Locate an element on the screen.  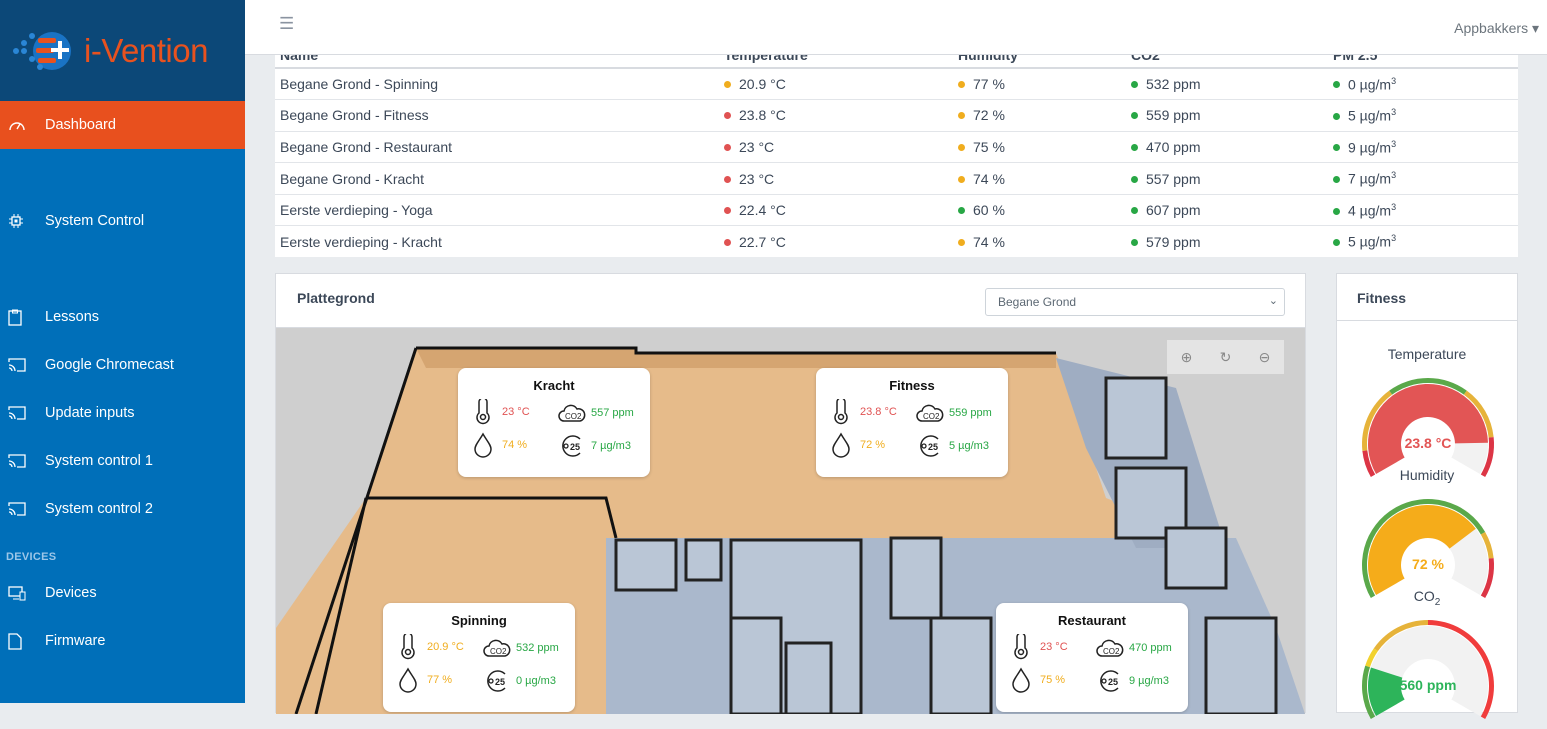
co2-value: 559 ppm is located at coordinates (1173, 115).